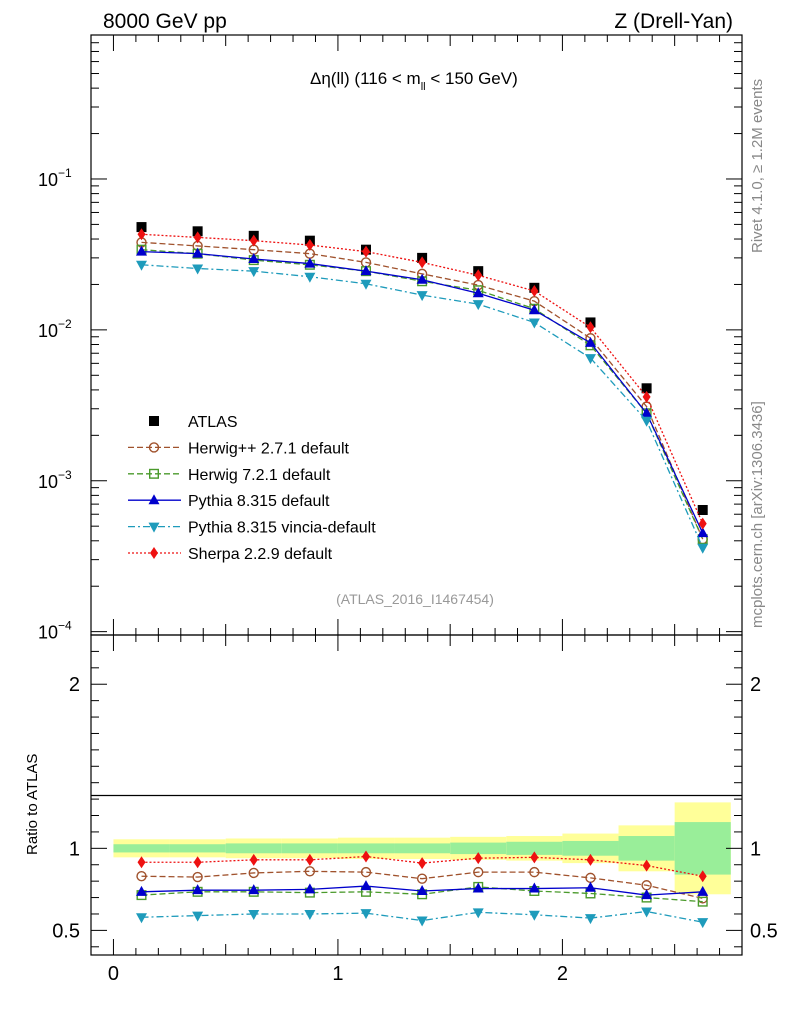  What do you see at coordinates (154, 447) in the screenshot?
I see `legend-marker-herwig-2-7-1-default` at bounding box center [154, 447].